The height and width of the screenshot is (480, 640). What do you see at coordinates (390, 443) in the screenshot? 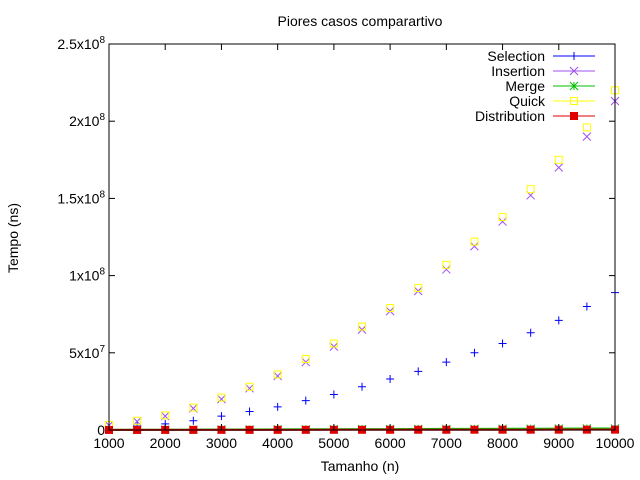
I see `x-tick-label: 6000` at bounding box center [390, 443].